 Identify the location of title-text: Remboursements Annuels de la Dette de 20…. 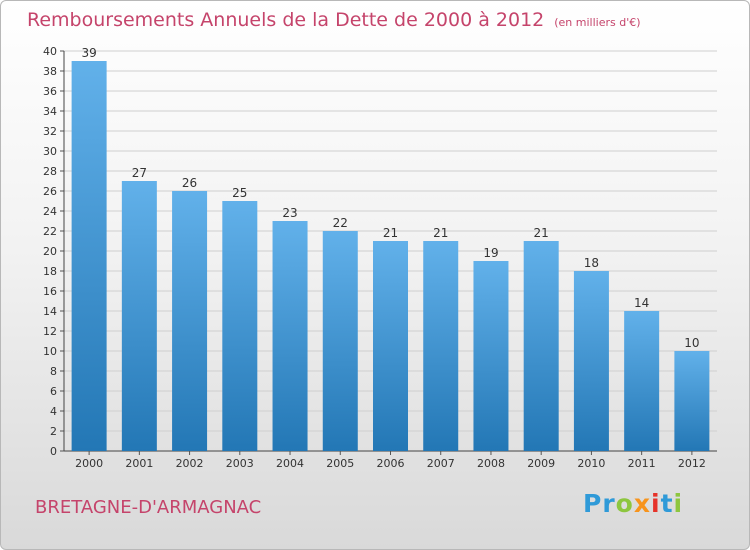
(286, 20).